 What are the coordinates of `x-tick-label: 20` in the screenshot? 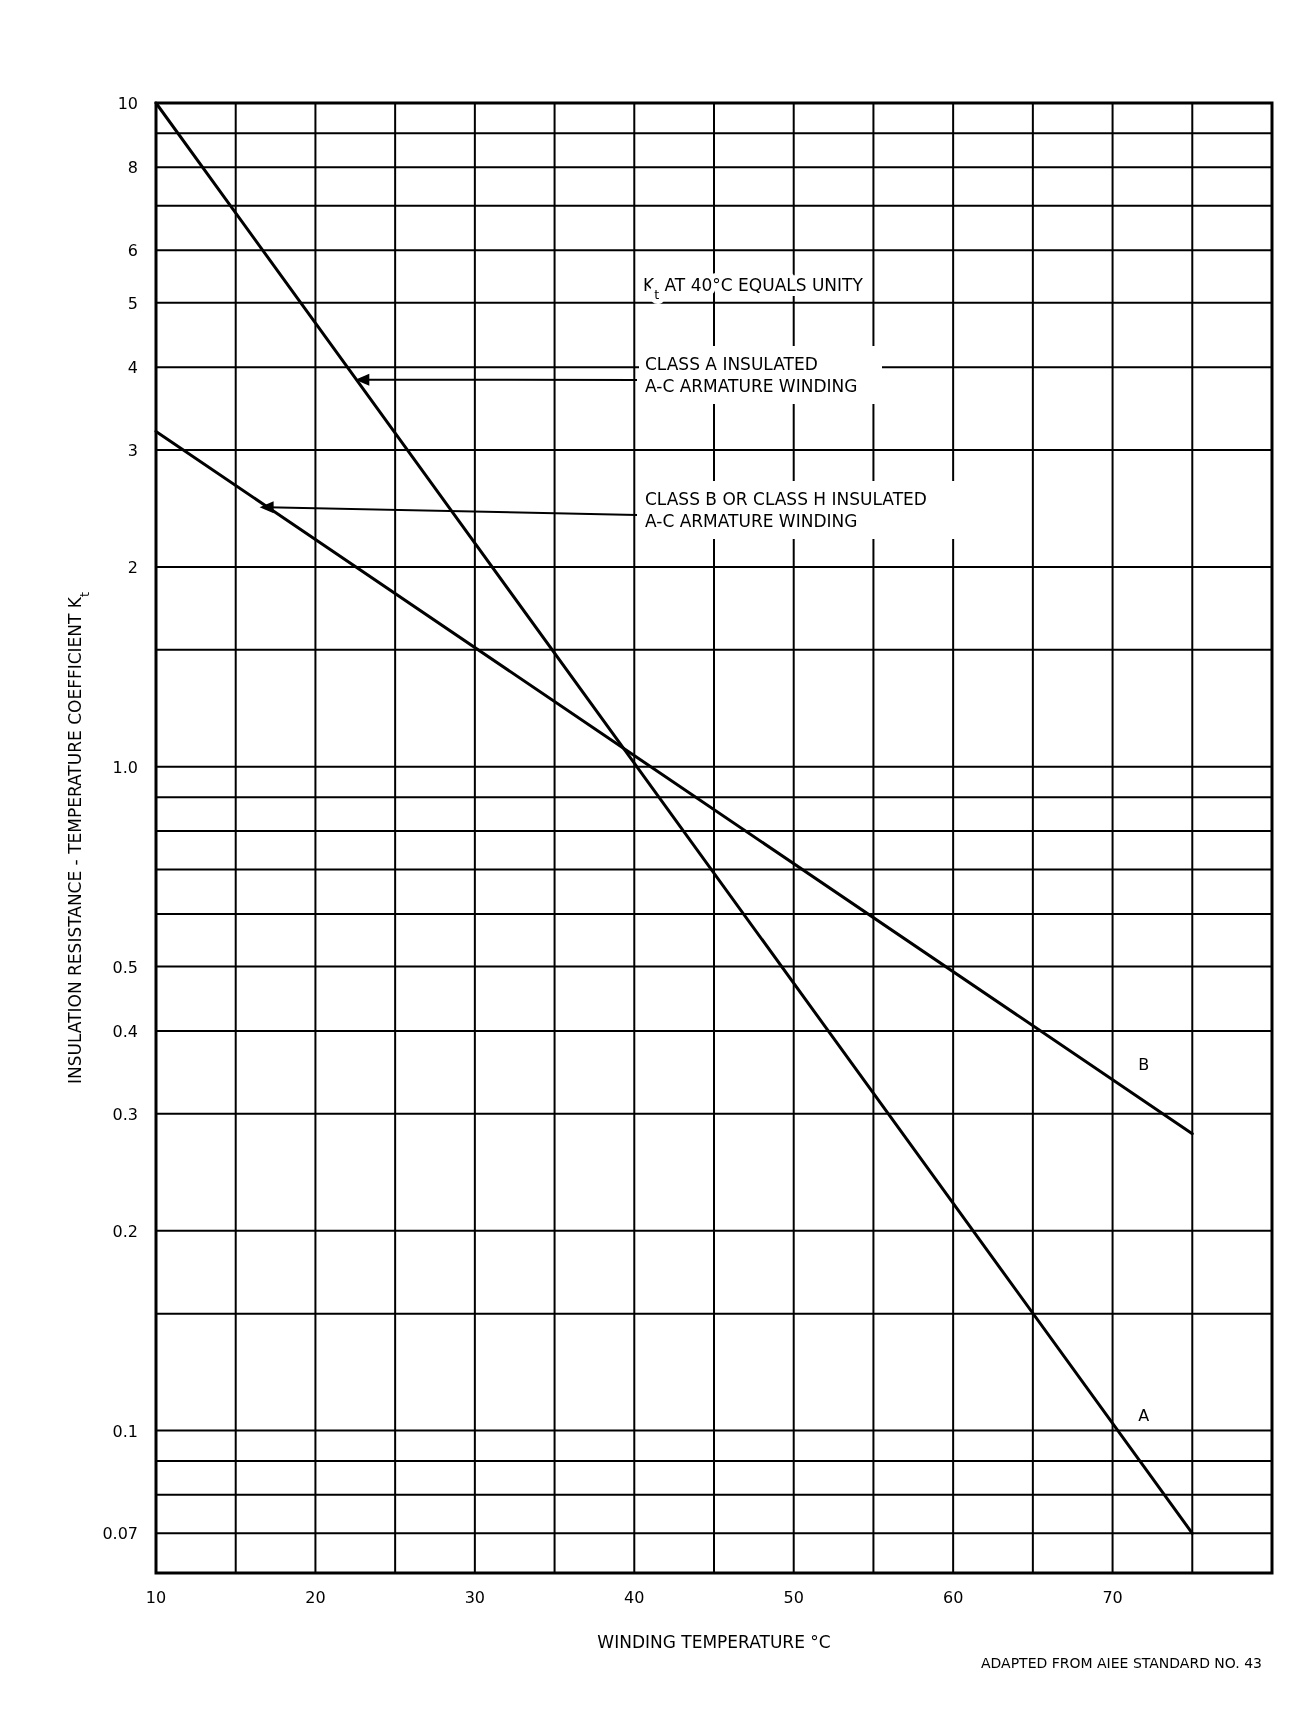 It's located at (315, 1597).